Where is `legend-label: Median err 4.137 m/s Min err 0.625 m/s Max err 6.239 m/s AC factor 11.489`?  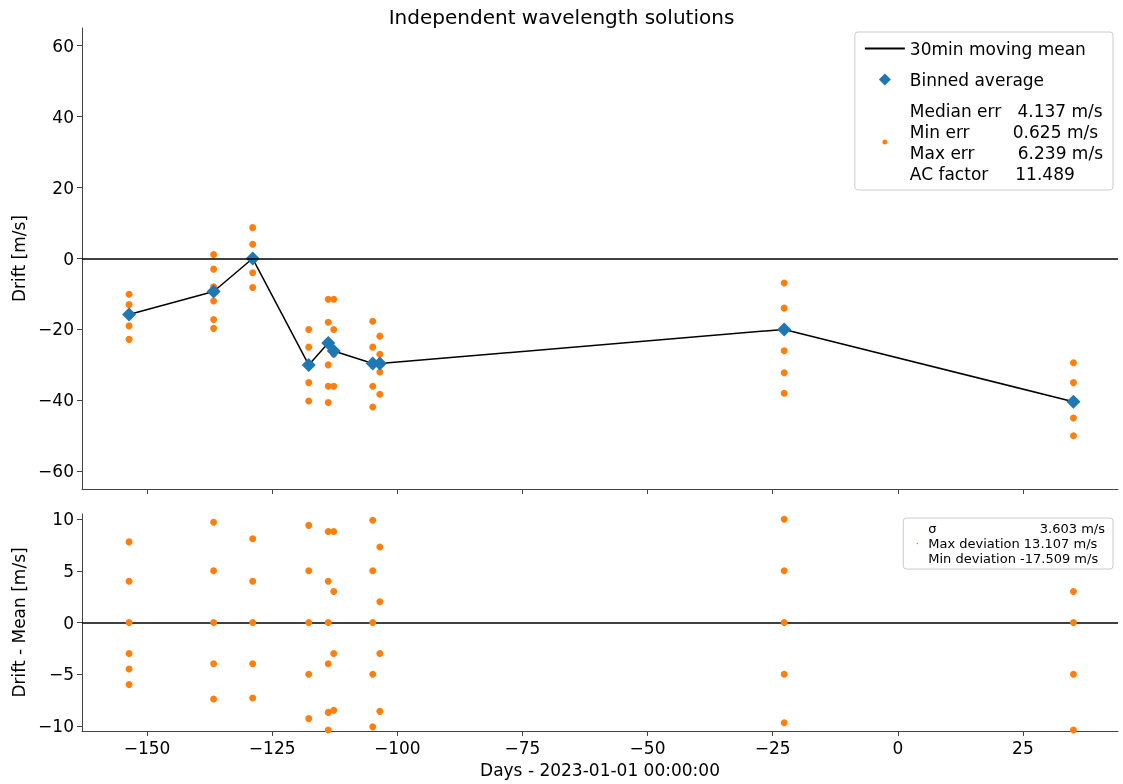
legend-label: Median err 4.137 m/s Min err 0.625 m/s Max err 6.239 m/s AC factor 11.489 is located at coordinates (1006, 142).